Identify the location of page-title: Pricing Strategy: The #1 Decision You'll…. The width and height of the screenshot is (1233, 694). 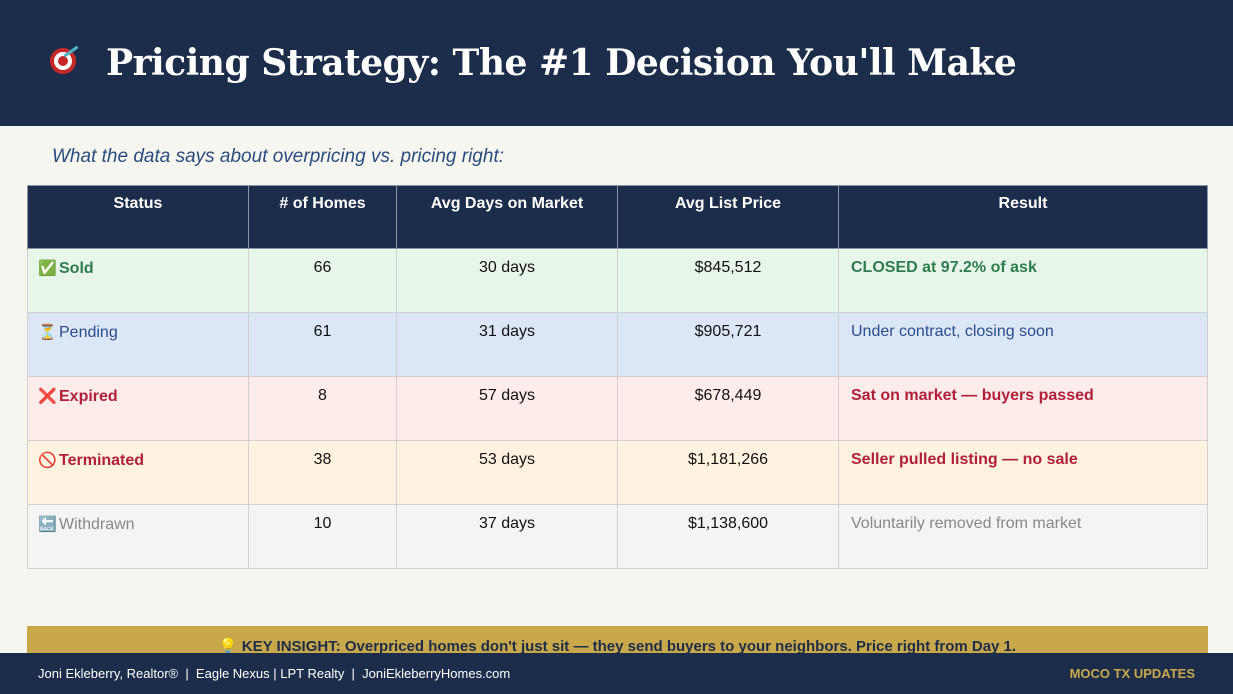
(561, 63).